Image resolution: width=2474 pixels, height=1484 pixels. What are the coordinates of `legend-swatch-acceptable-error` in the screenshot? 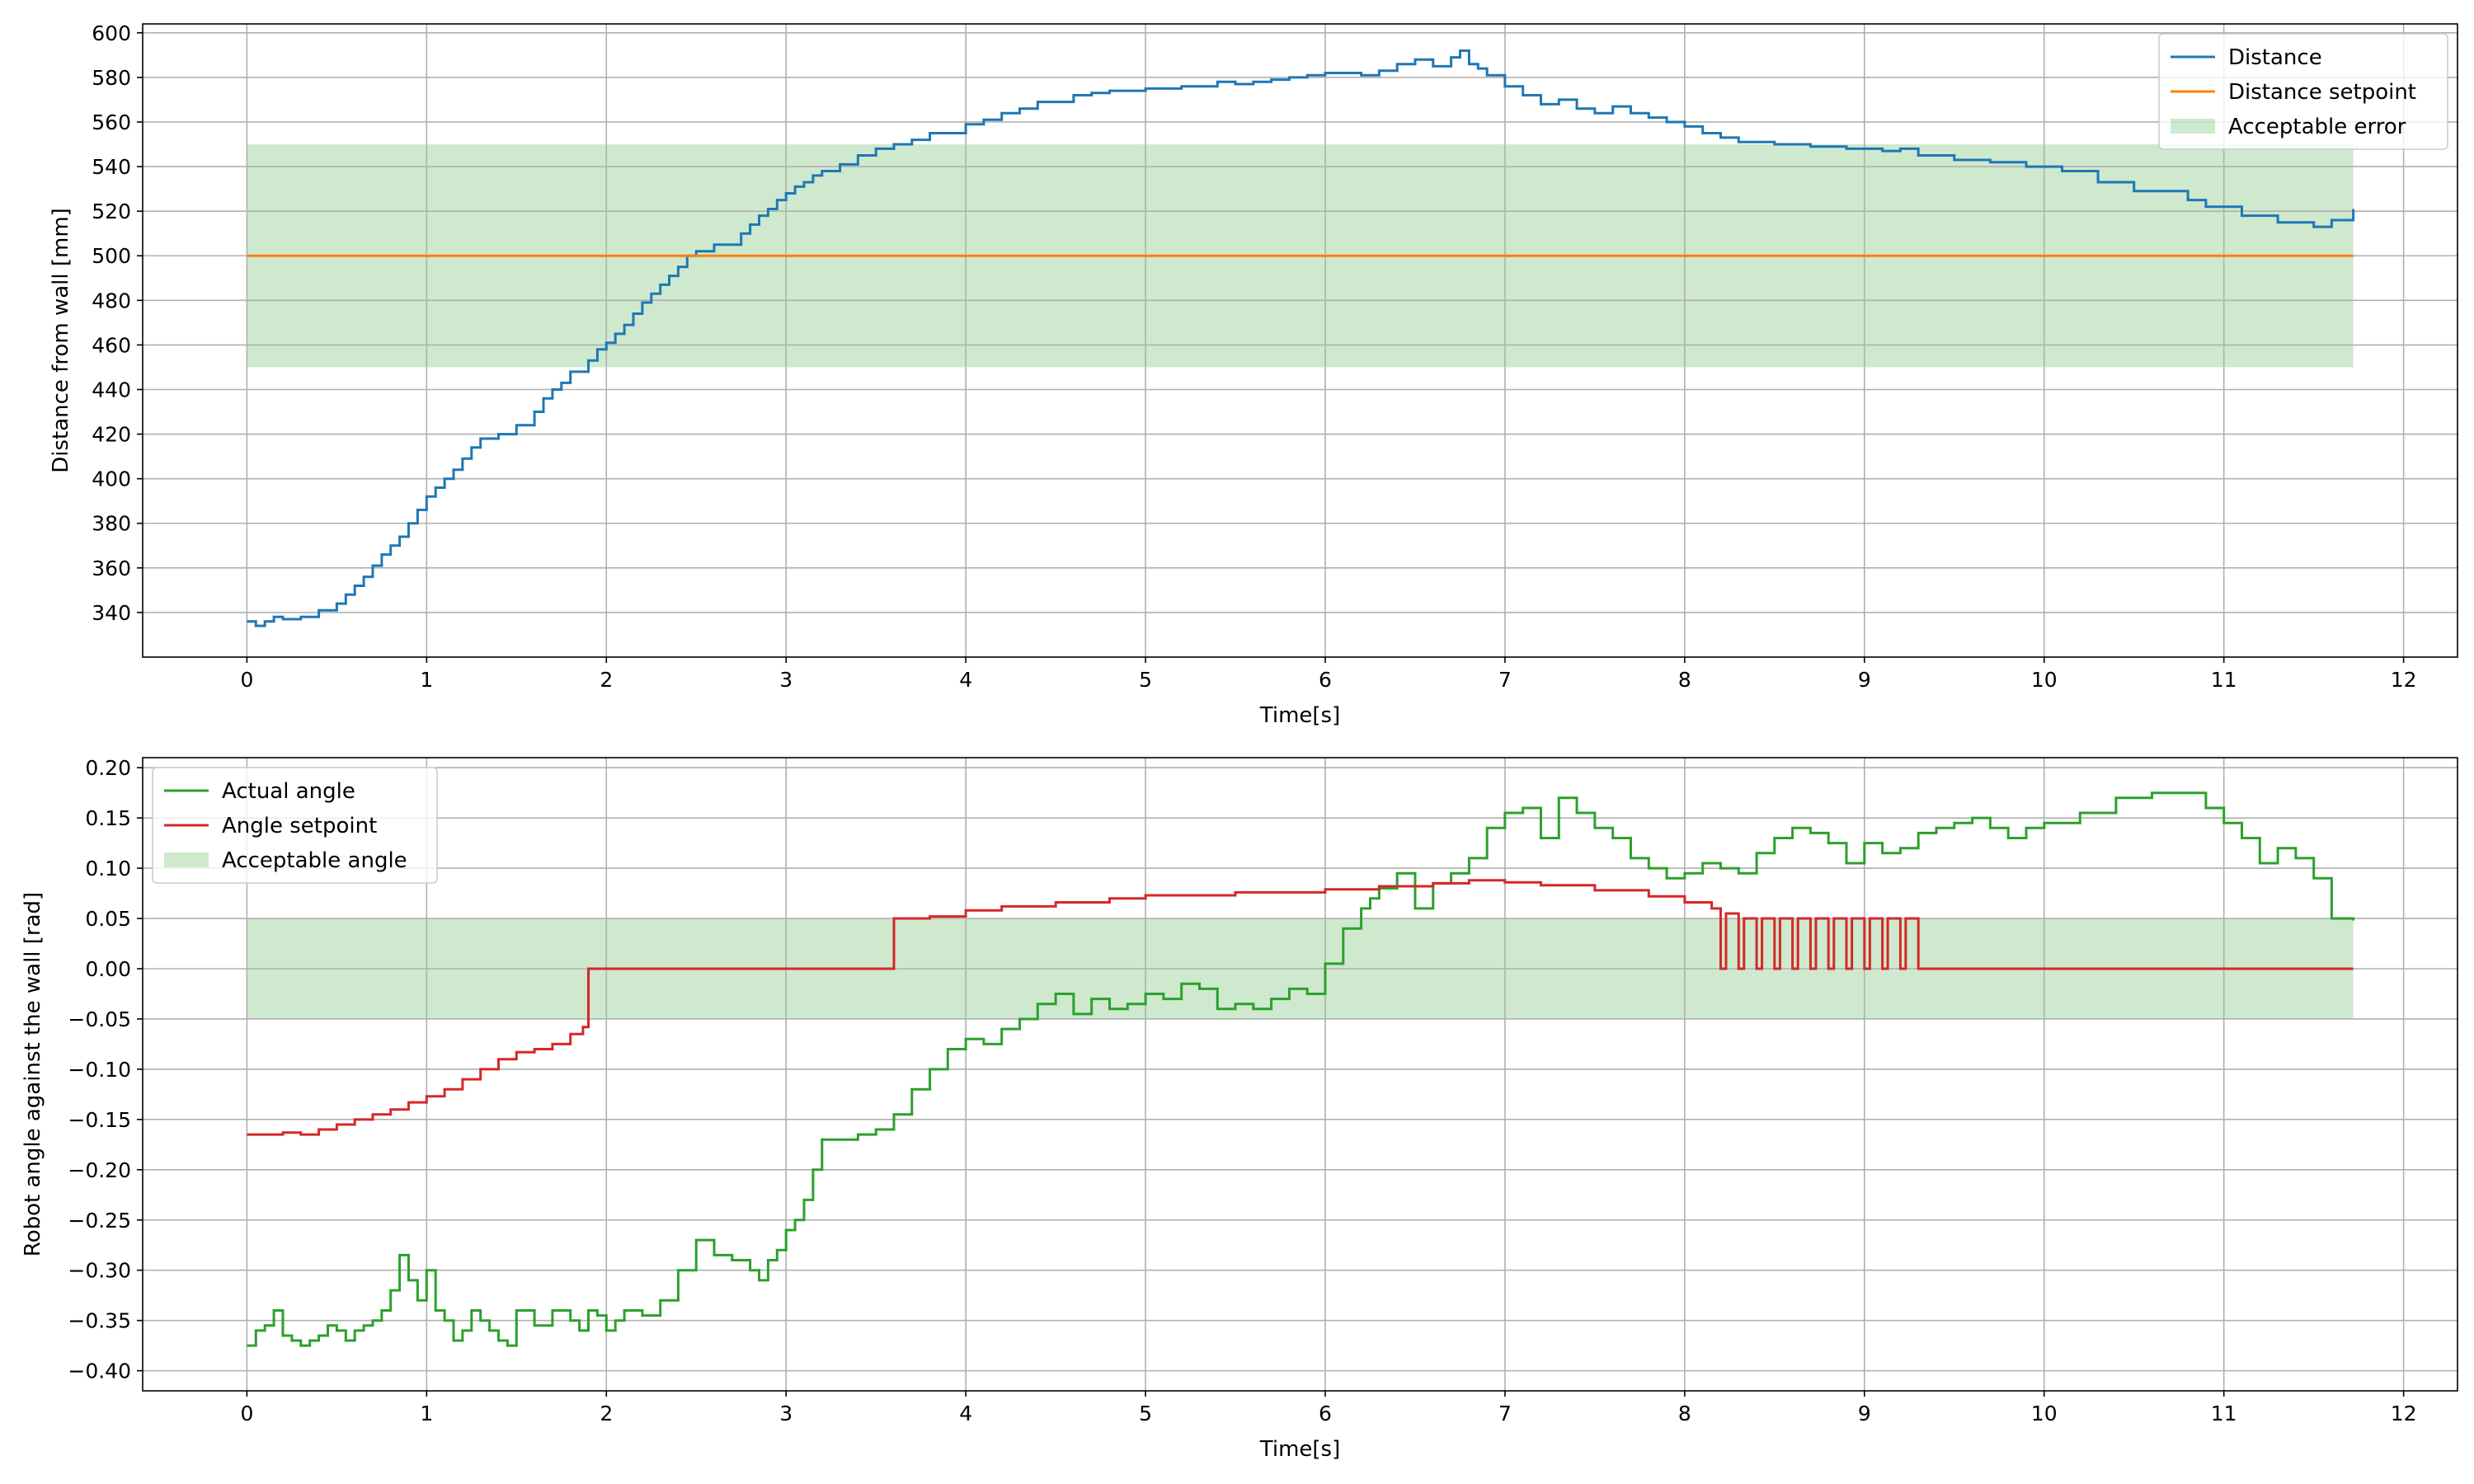 It's located at (2193, 127).